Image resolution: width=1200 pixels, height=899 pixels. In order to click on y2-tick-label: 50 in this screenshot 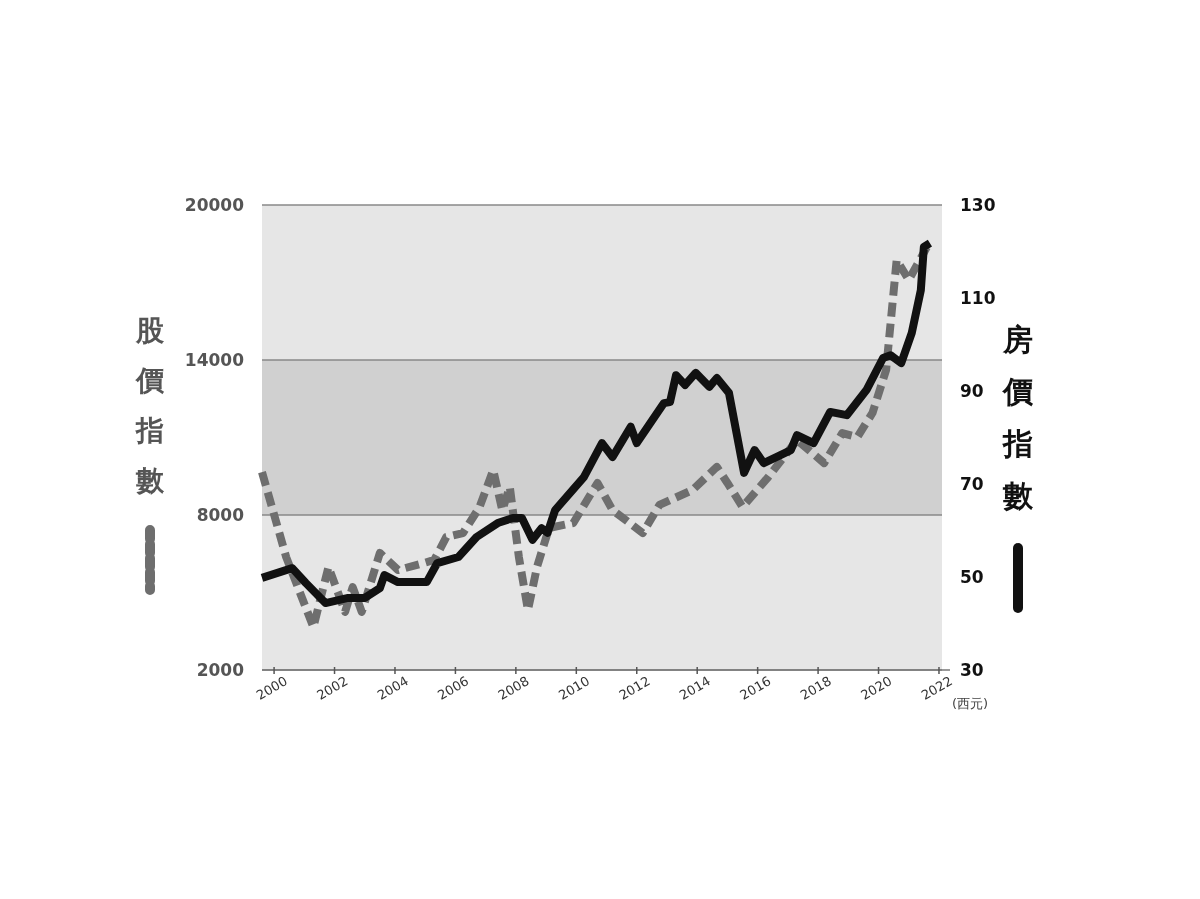, I will do `click(972, 577)`.